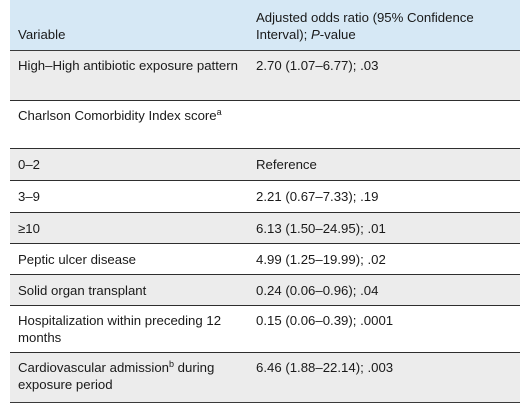  Describe the element at coordinates (321, 259) in the screenshot. I see `row-value: 4.99 (1.25–19.99); .02` at that location.